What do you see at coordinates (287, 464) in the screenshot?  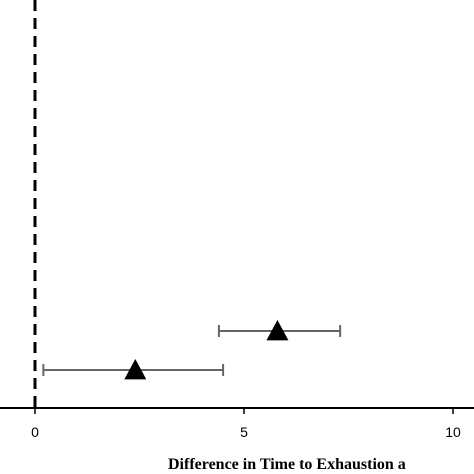 I see `x-axis-title: Difference in Time to Exhaustion a` at bounding box center [287, 464].